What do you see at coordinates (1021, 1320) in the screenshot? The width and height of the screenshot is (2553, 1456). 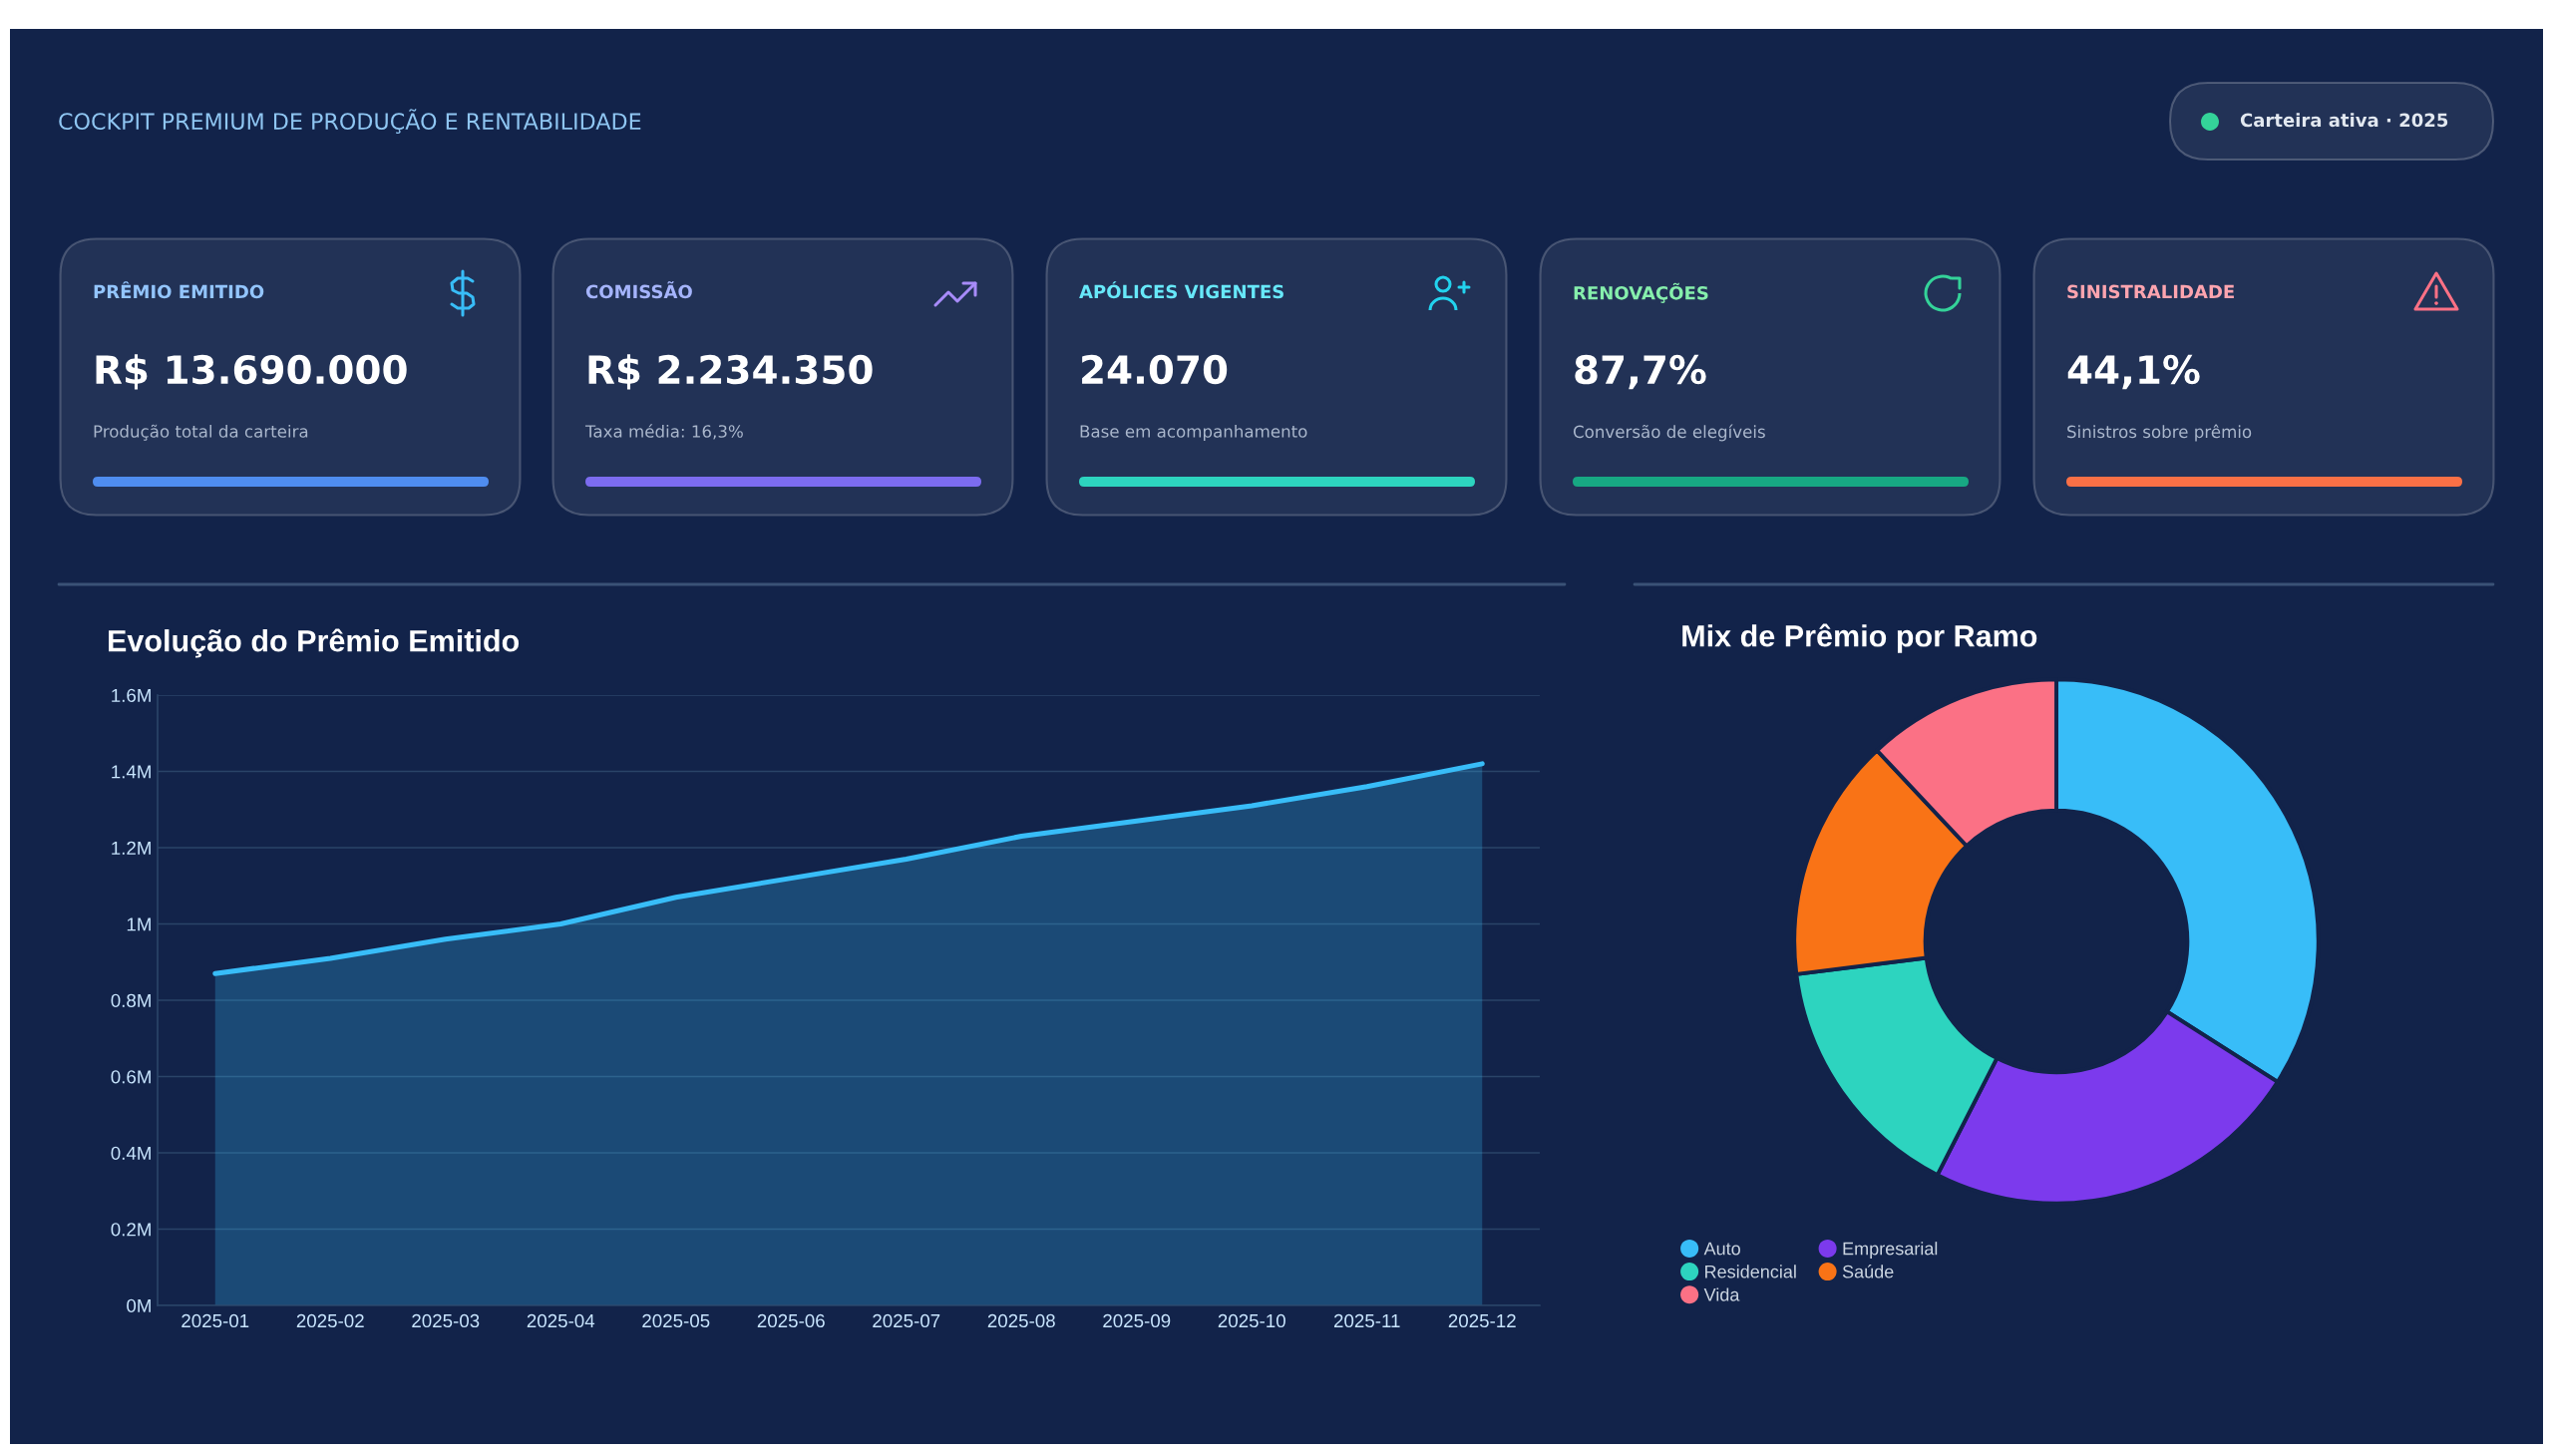 I see `x-tick-label: 2025-08` at bounding box center [1021, 1320].